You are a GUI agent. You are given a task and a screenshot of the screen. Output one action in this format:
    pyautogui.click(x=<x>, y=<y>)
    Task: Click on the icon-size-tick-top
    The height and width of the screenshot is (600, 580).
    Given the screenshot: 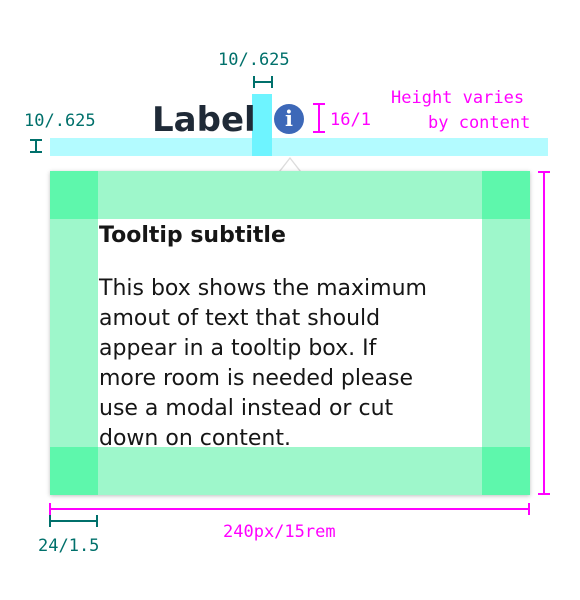 What is the action you would take?
    pyautogui.click(x=319, y=104)
    